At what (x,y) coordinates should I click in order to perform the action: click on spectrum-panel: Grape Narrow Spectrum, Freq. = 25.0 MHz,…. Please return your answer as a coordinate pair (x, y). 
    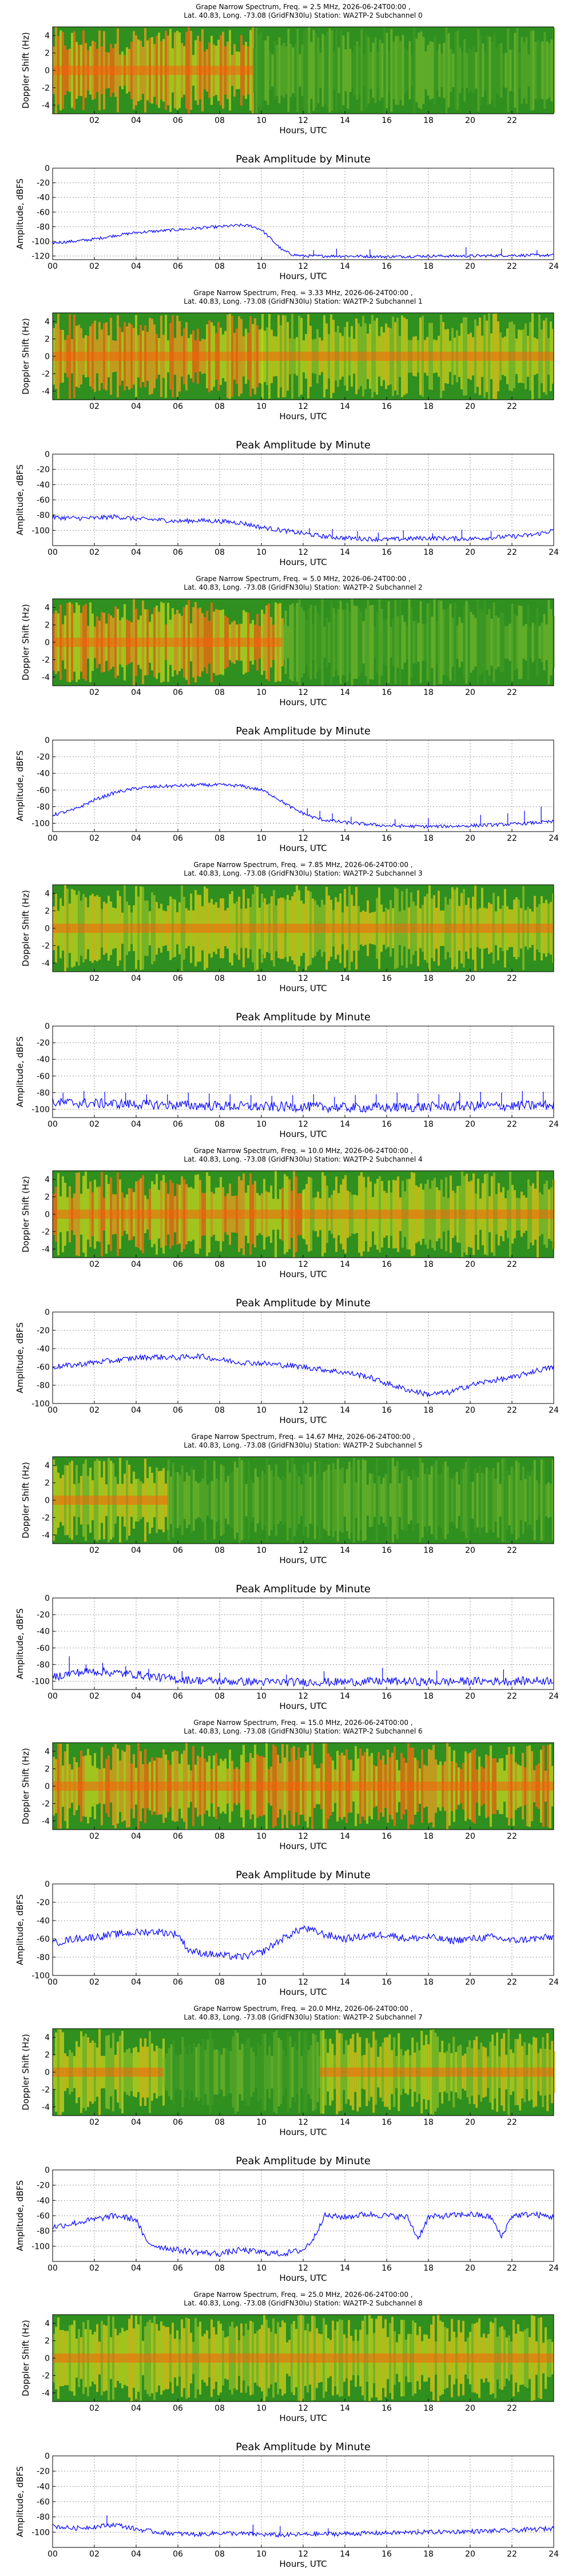
    Looking at the image, I should click on (287, 2357).